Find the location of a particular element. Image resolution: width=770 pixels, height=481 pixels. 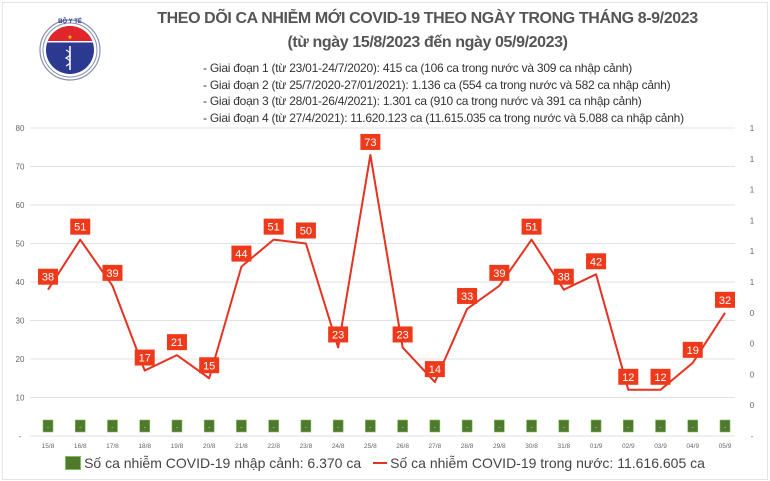

left-tick-label: 20 is located at coordinates (20, 359).